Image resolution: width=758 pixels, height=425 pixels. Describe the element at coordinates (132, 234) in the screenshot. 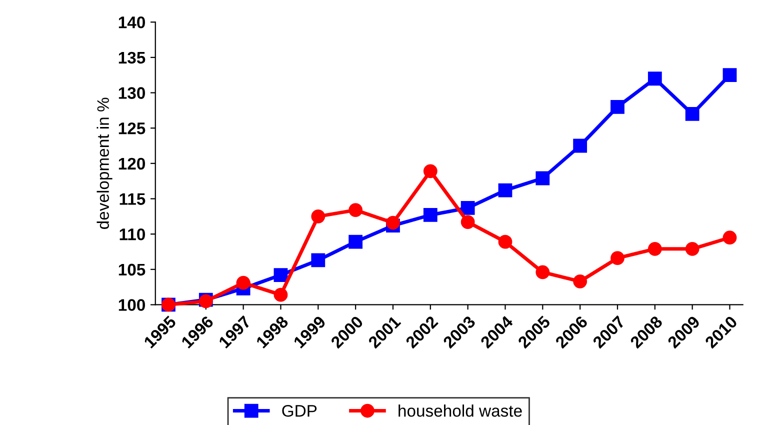

I see `y-tick-label: 110` at that location.